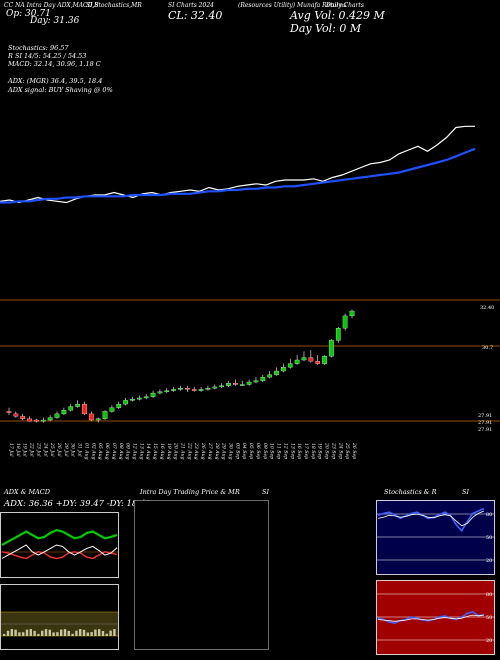 This screenshot has width=500, height=660. Describe the element at coordinates (217, 451) in the screenshot. I see `x-date-label: 28 Aug` at that location.